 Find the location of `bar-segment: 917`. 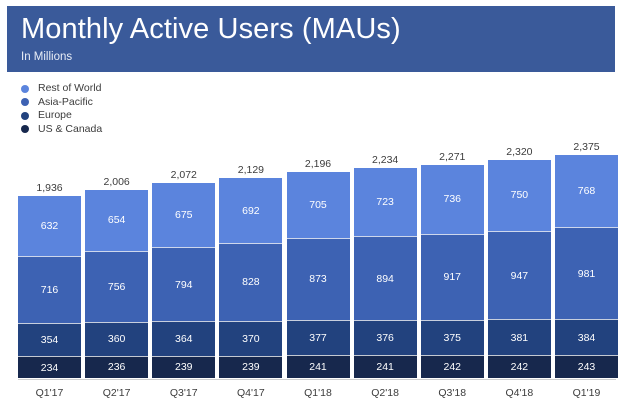

bar-segment: 917 is located at coordinates (452, 276).